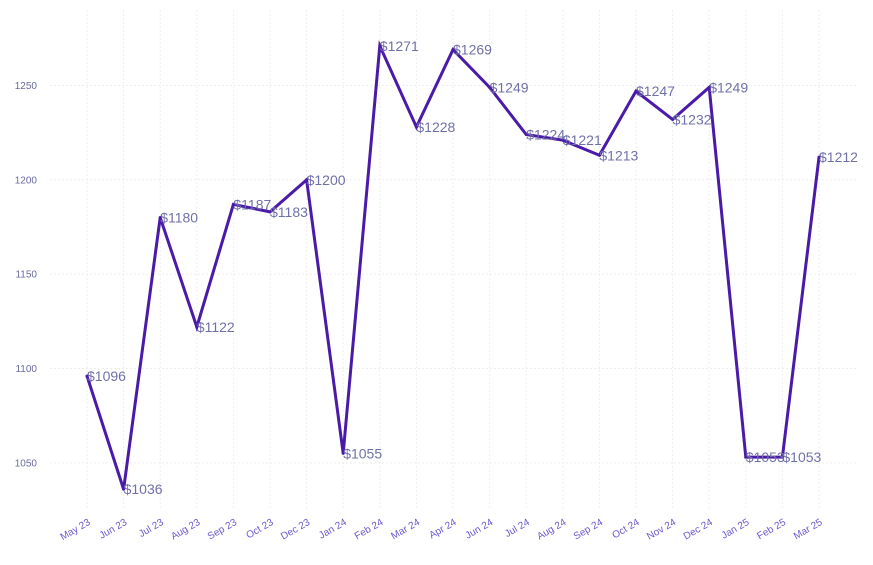 This screenshot has height=565, width=873. Describe the element at coordinates (114, 529) in the screenshot. I see `x-tick-label: Jun 23` at that location.